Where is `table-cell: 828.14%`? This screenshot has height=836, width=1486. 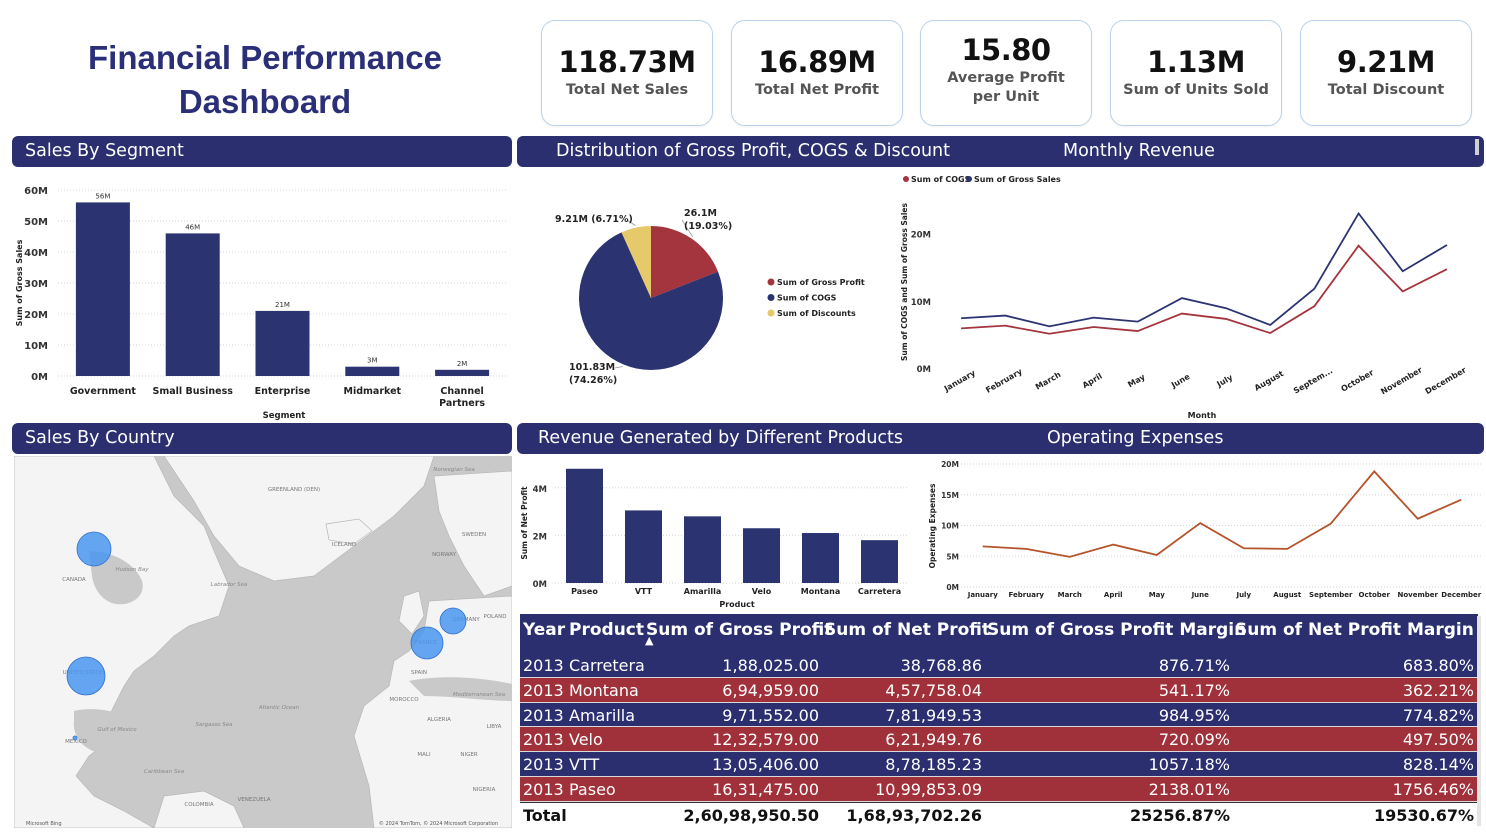
table-cell: 828.14% is located at coordinates (1438, 765).